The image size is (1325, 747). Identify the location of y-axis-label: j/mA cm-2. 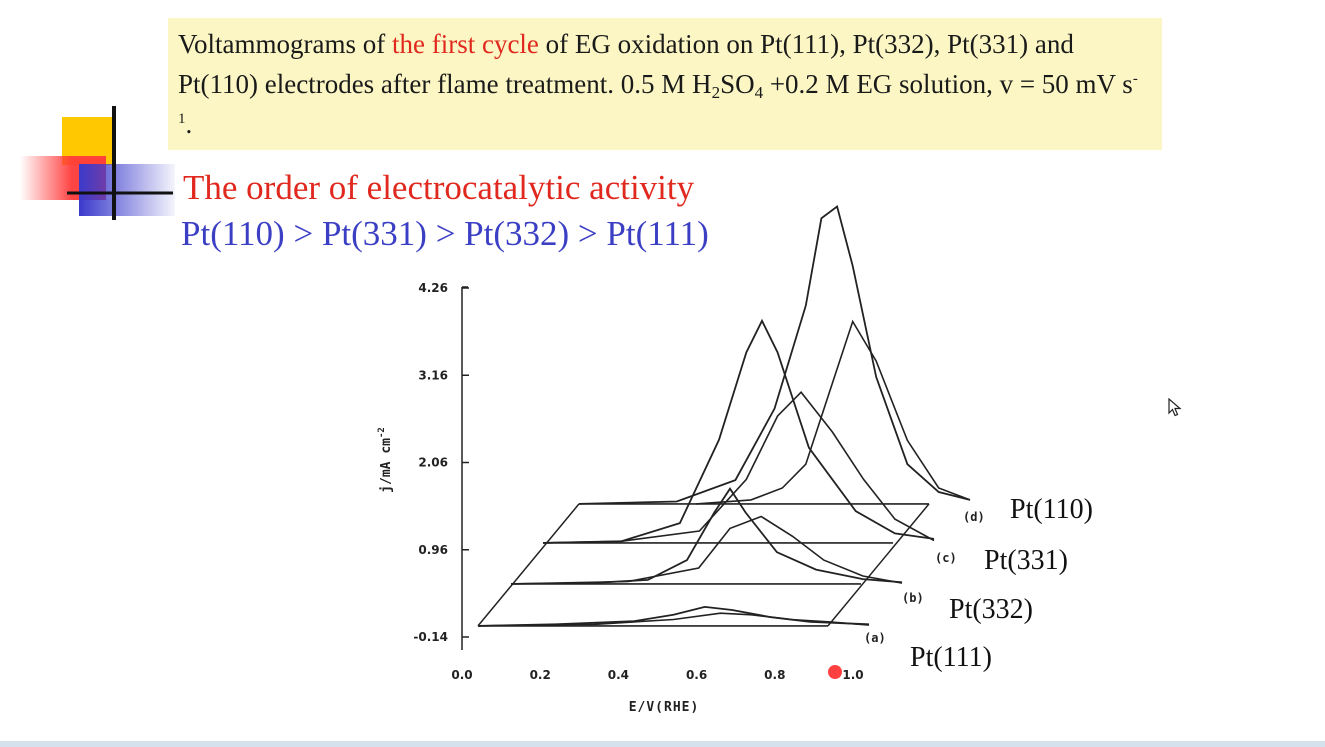
(385, 460).